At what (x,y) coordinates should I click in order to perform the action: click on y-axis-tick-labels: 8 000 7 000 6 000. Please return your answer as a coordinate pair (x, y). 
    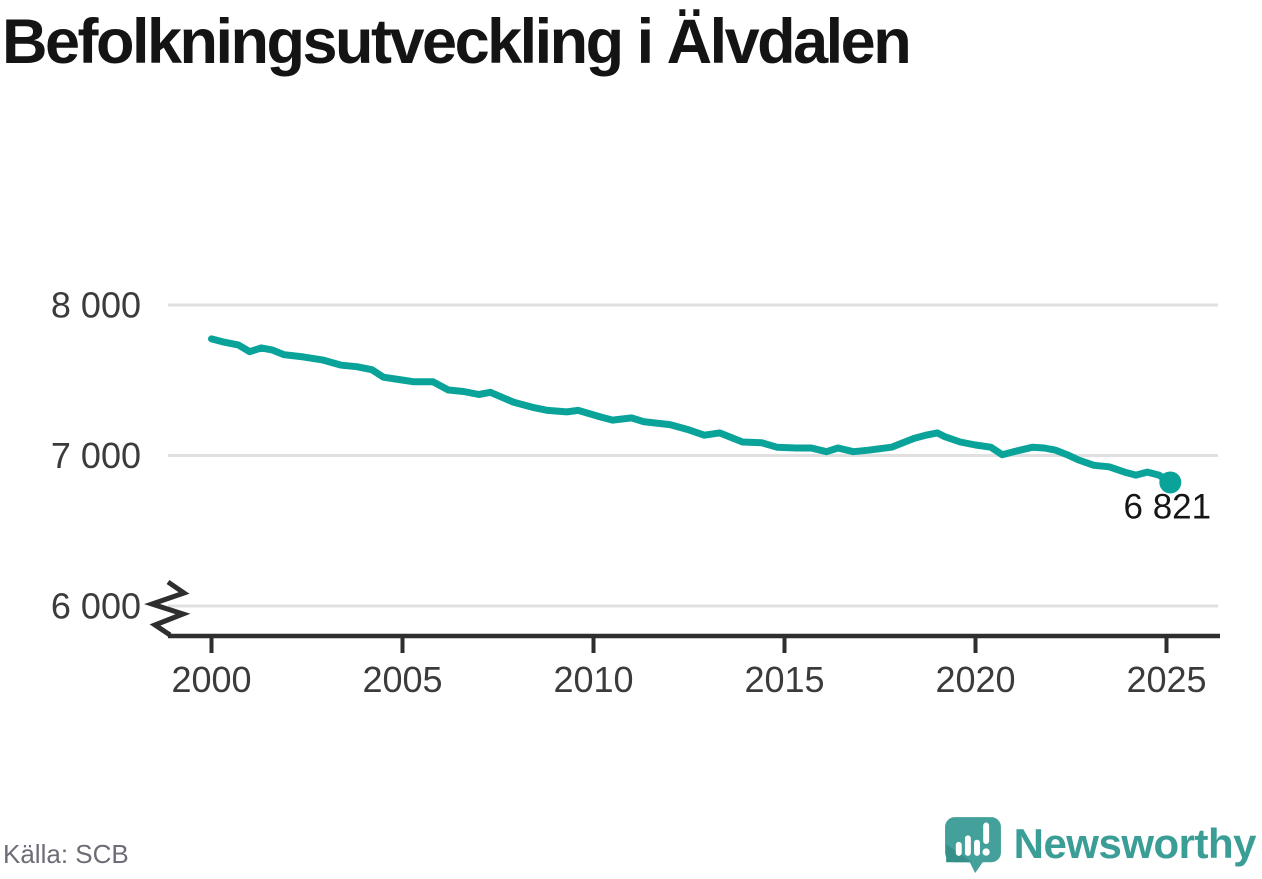
    Looking at the image, I should click on (96, 456).